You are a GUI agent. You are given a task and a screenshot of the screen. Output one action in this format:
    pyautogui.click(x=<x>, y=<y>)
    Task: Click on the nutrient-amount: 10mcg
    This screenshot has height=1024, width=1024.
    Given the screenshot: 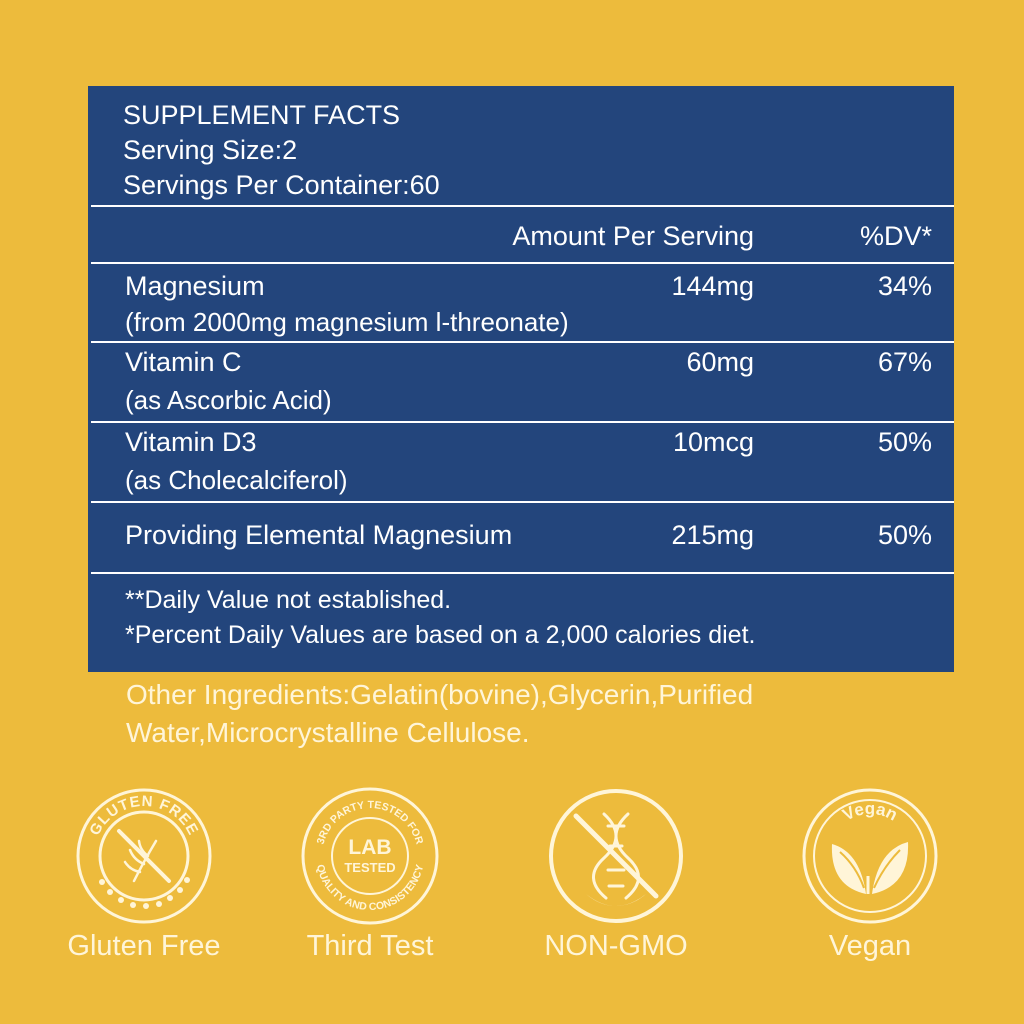 What is the action you would take?
    pyautogui.click(x=713, y=442)
    